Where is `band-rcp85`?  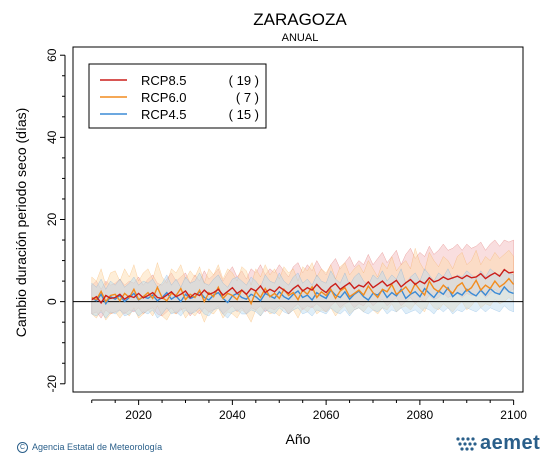
band-rcp85 is located at coordinates (302, 279).